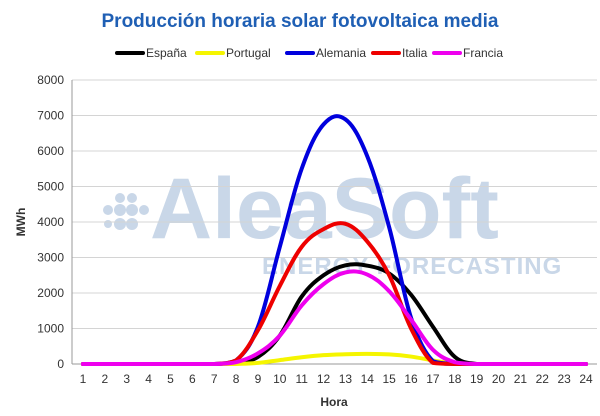 The width and height of the screenshot is (600, 416). Describe the element at coordinates (258, 379) in the screenshot. I see `x-tick-label: 9` at that location.